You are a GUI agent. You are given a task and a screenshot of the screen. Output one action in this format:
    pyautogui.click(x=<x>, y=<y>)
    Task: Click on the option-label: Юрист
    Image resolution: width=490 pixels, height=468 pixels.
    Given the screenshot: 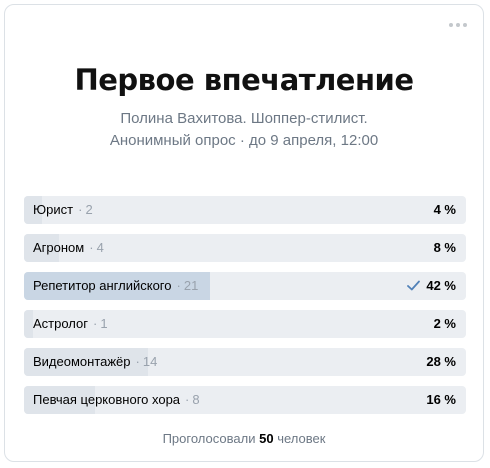 What is the action you would take?
    pyautogui.click(x=53, y=209)
    